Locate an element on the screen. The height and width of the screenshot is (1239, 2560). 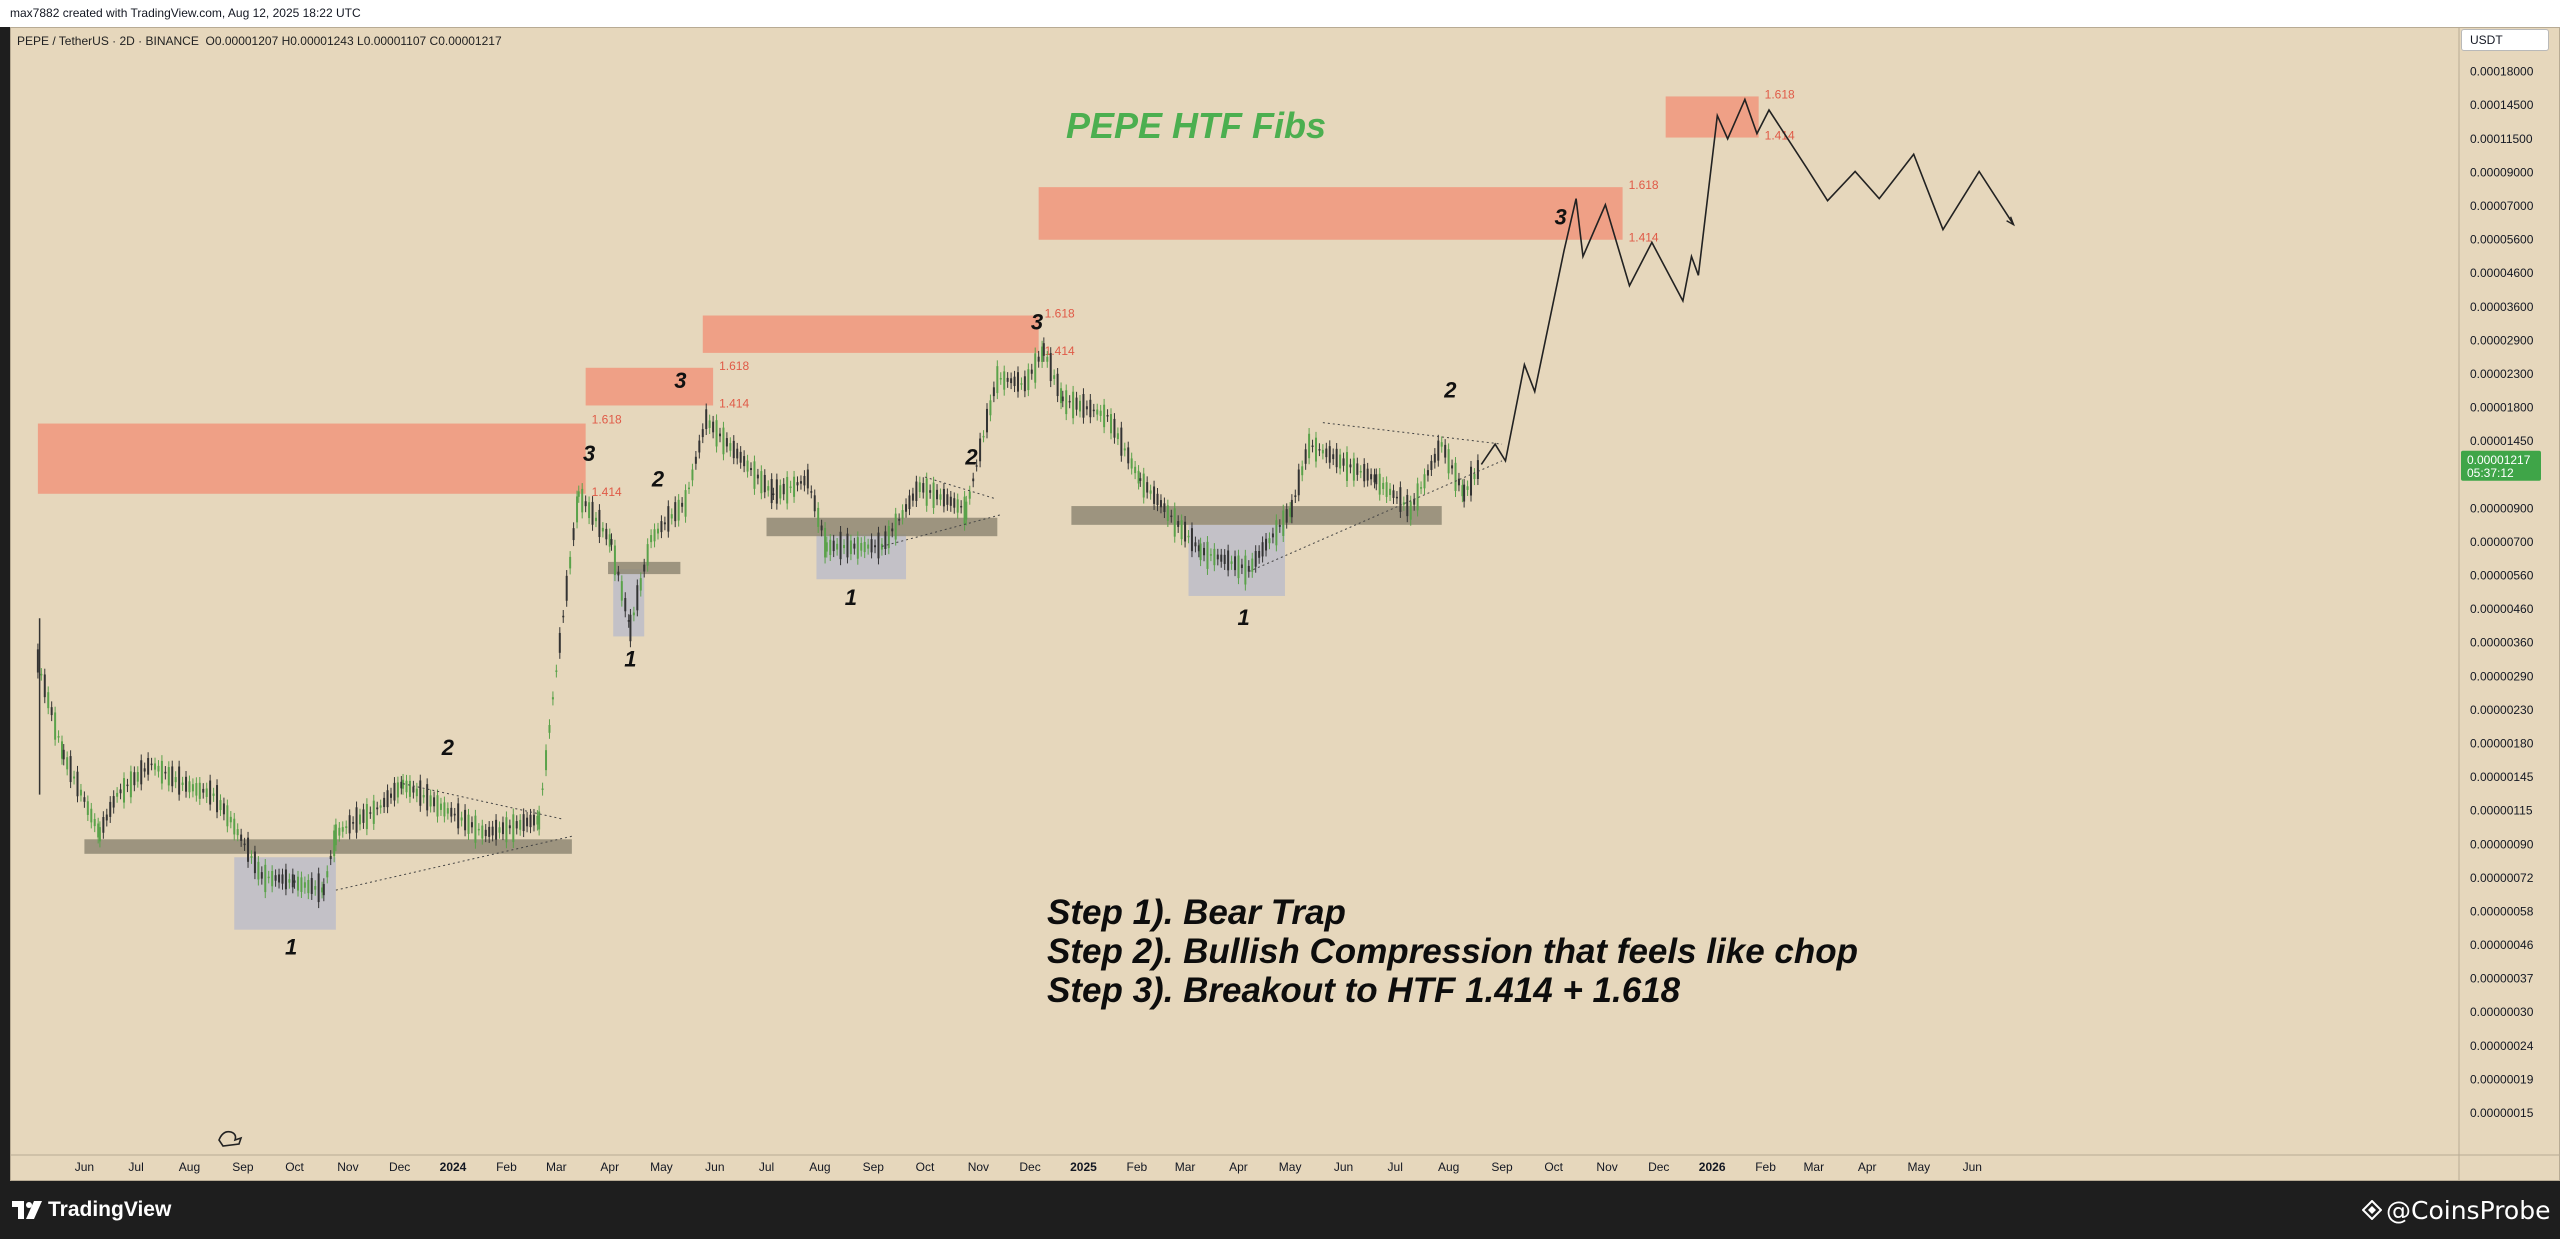
tradingview-brand: TradingView is located at coordinates (110, 1209).